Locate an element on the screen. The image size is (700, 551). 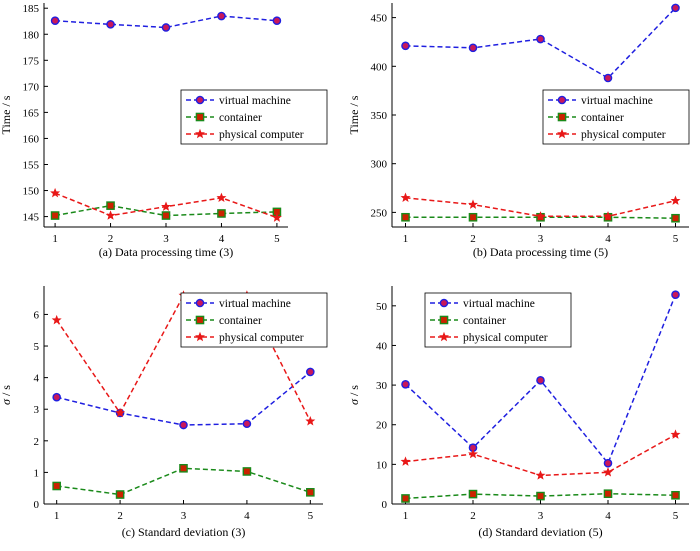
y-tick-label: 145 is located at coordinates (31, 218).